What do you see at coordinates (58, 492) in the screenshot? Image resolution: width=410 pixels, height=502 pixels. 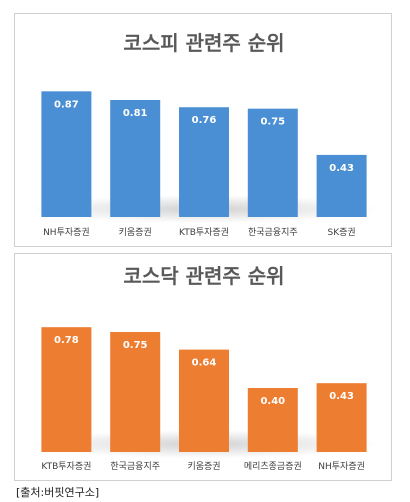 I see `source-caption: [출처:버핏연구소]` at bounding box center [58, 492].